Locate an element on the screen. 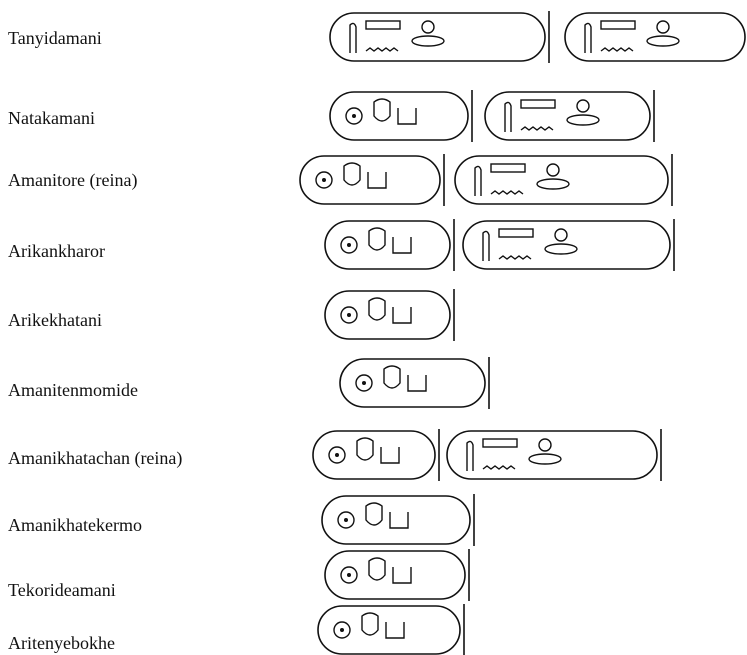 This screenshot has height=655, width=747. ruler-name: Arikekhatani is located at coordinates (55, 320).